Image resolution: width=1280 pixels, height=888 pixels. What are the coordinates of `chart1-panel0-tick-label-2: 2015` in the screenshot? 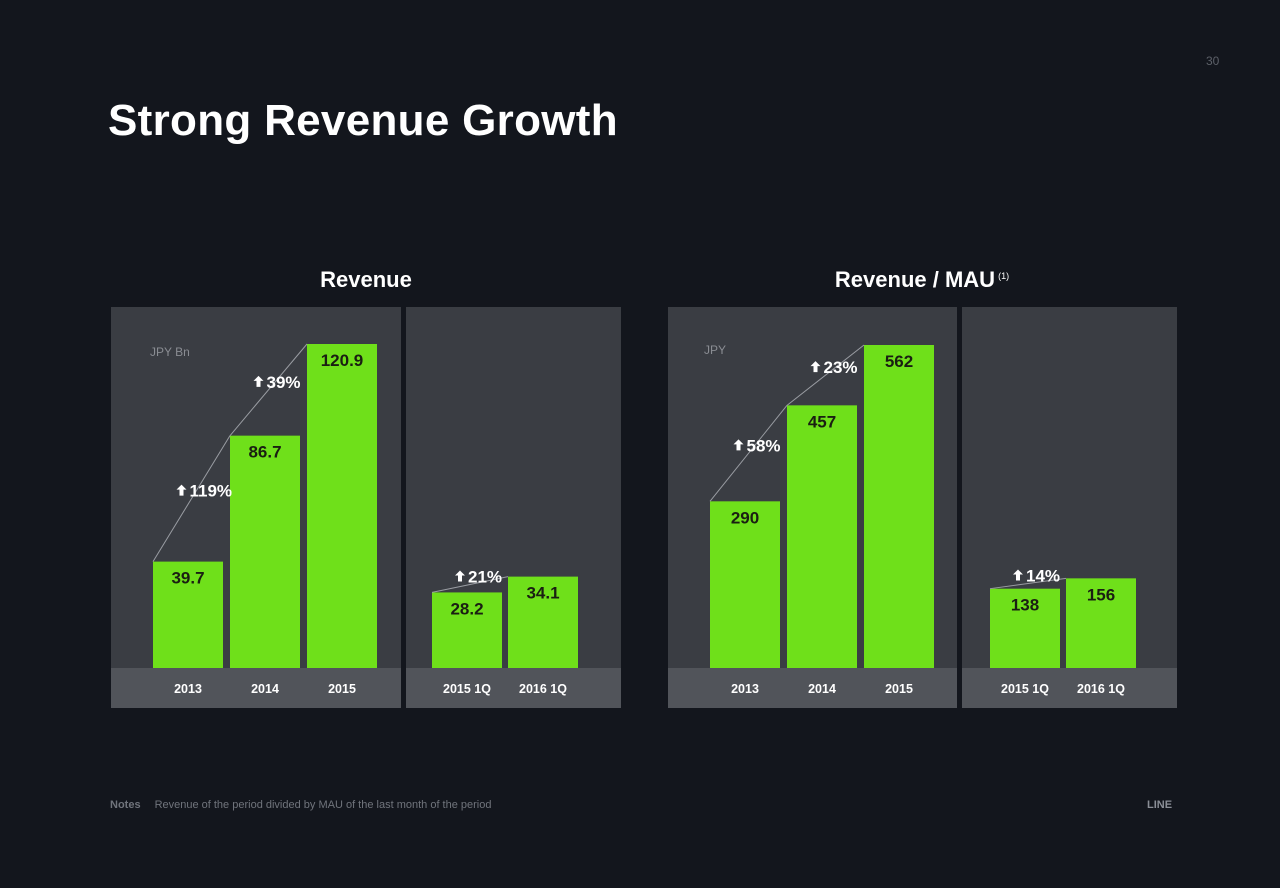 It's located at (899, 689).